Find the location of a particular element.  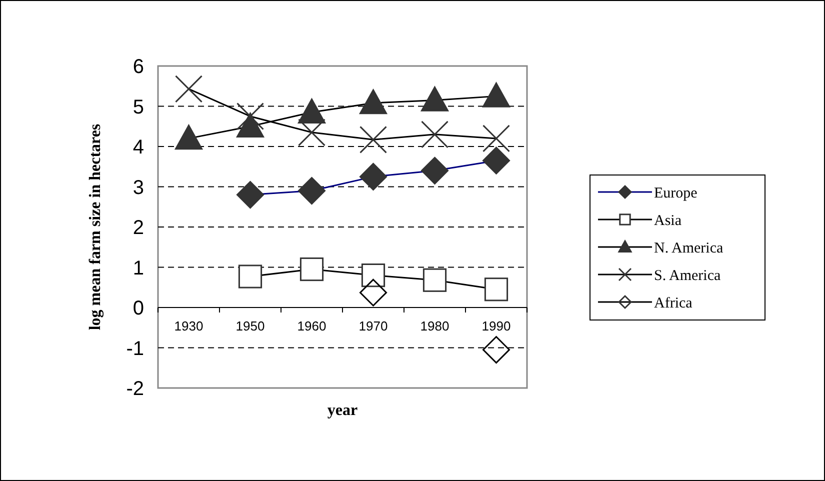

y-tick-label: 0 is located at coordinates (138, 309).